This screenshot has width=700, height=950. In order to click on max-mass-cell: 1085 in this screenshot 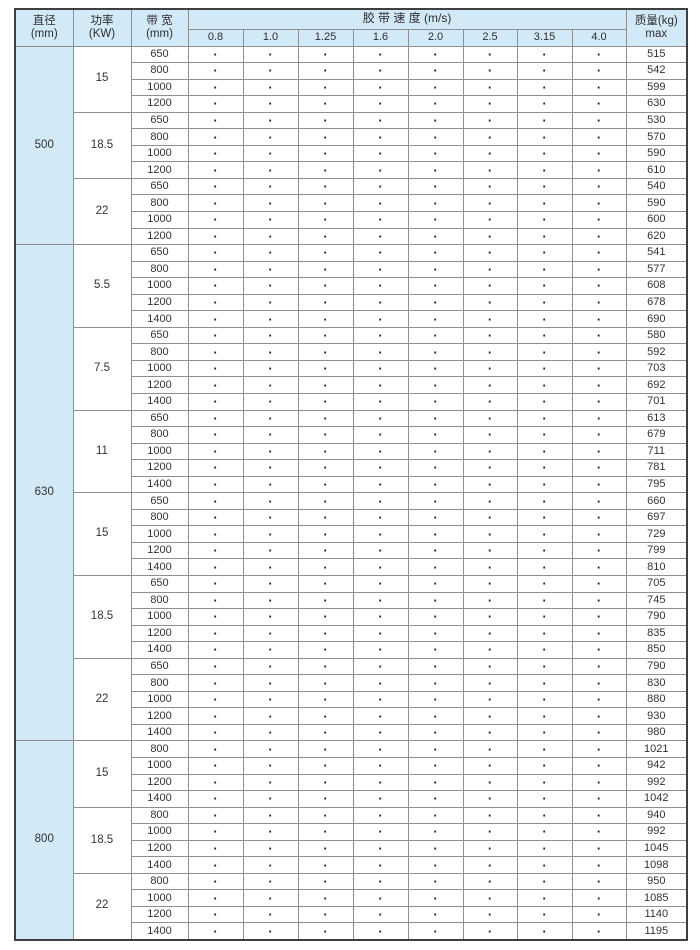, I will do `click(656, 898)`.